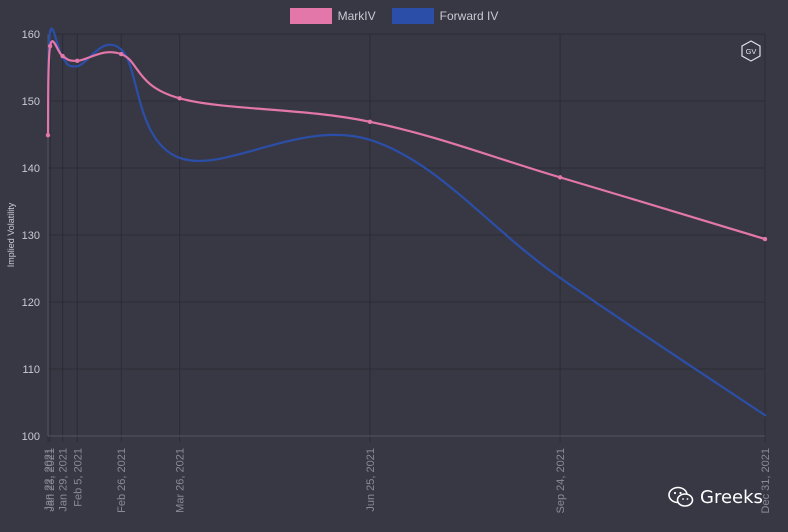 This screenshot has height=532, width=788. What do you see at coordinates (681, 496) in the screenshot?
I see `wechat-icon` at bounding box center [681, 496].